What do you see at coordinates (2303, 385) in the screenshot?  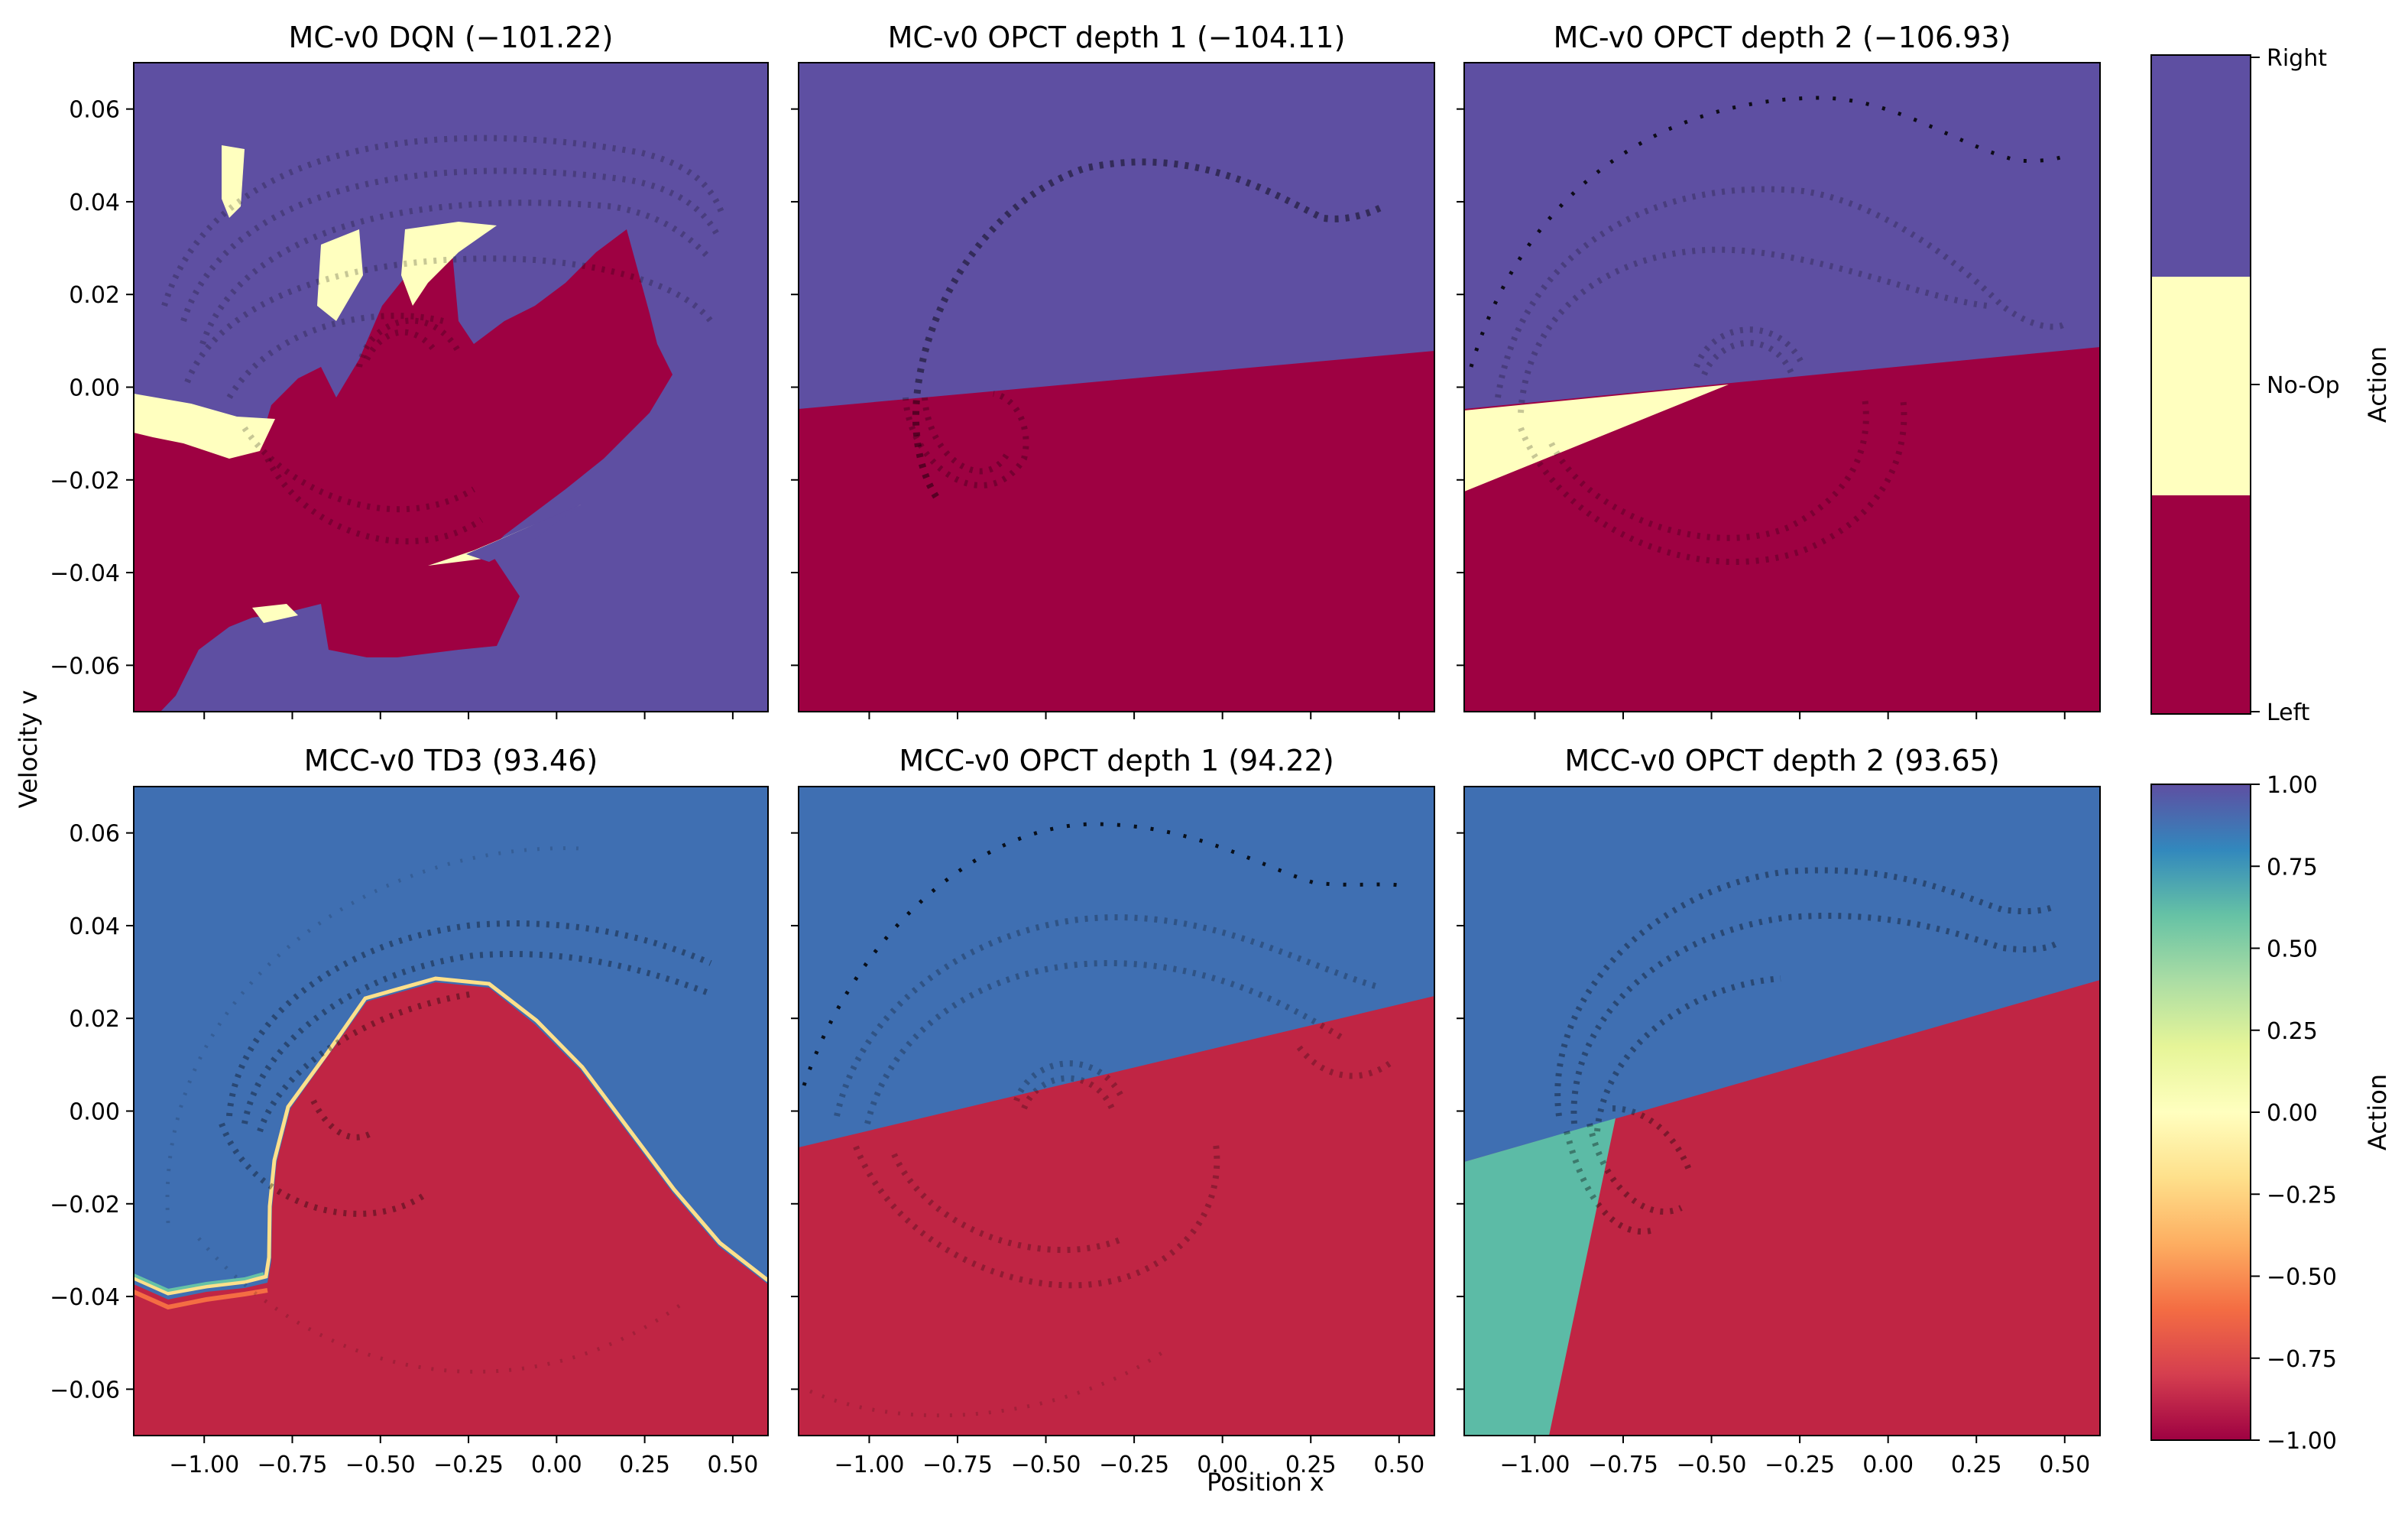 I see `colorbar-tick-noop: No-Op` at bounding box center [2303, 385].